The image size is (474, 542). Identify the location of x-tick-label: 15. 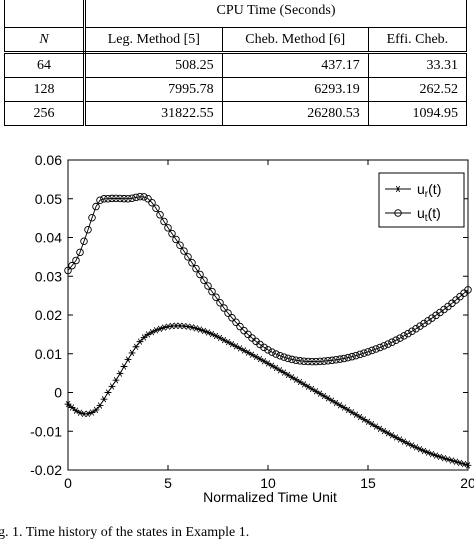
(368, 483).